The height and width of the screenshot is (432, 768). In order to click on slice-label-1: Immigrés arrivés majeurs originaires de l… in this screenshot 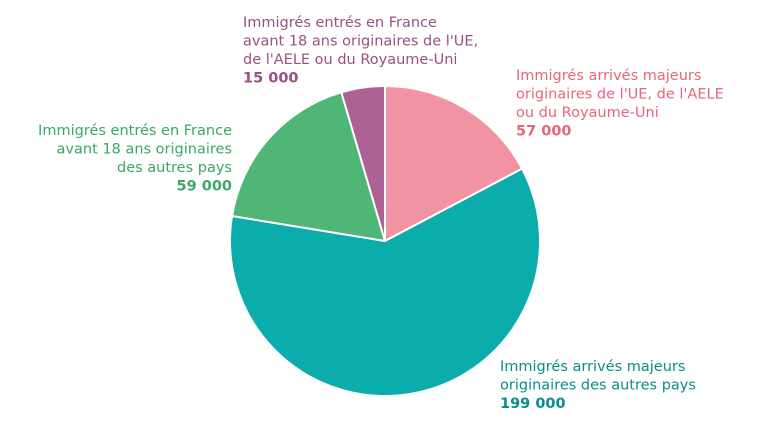, I will do `click(620, 104)`.